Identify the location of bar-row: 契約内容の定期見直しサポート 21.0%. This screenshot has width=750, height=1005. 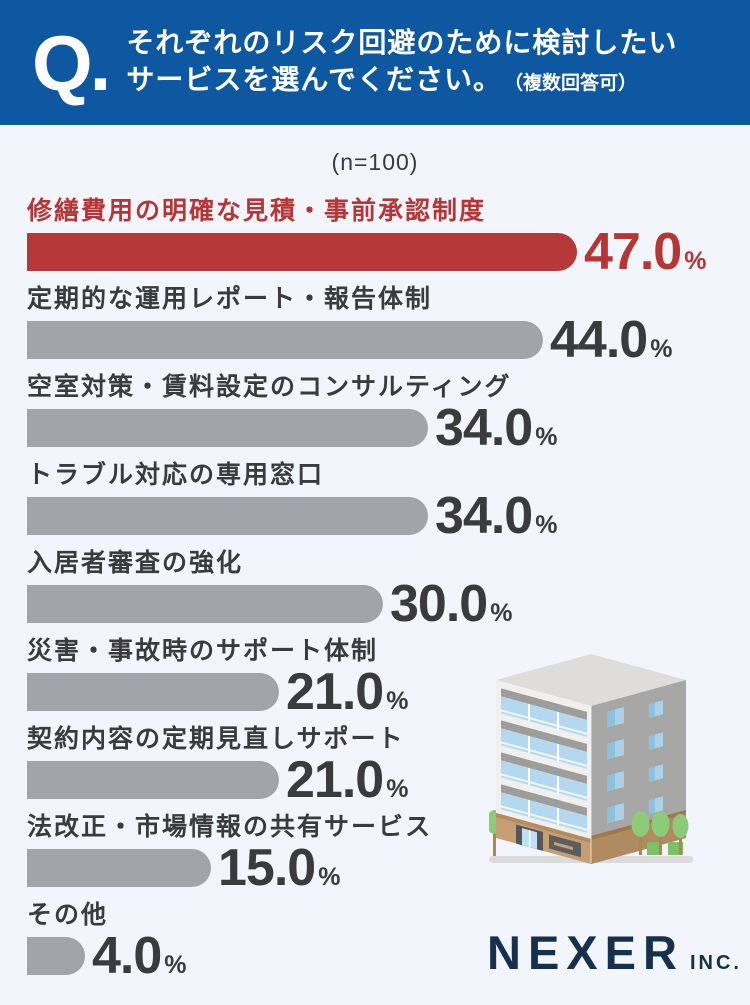
(388, 768).